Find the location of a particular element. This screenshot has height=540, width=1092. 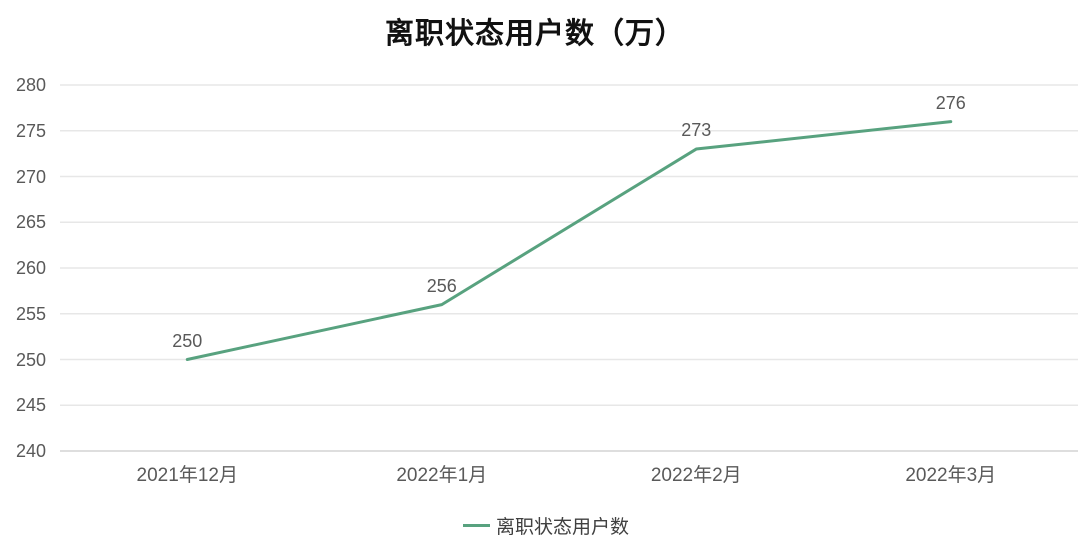

data-point-label: 256 is located at coordinates (441, 285).